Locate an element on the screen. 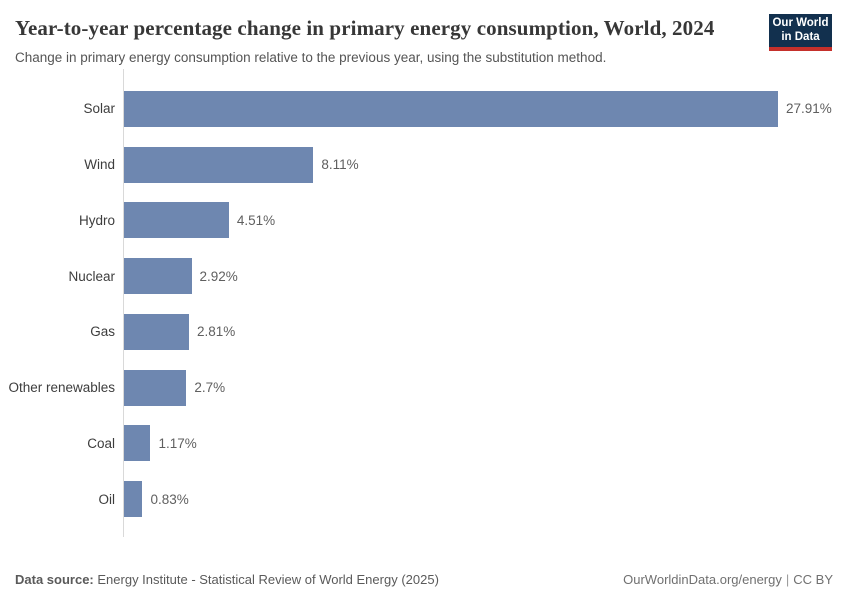 This screenshot has height=600, width=850. value-label: 2.92% is located at coordinates (218, 276).